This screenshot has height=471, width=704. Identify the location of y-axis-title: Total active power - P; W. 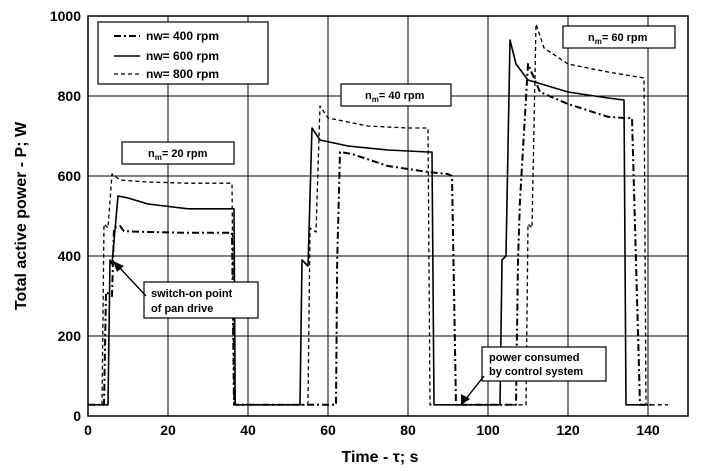
(21, 215).